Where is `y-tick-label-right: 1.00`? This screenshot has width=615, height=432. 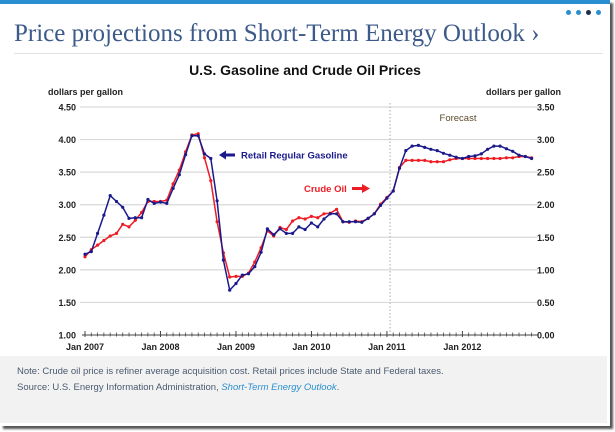 y-tick-label-right: 1.00 is located at coordinates (546, 270).